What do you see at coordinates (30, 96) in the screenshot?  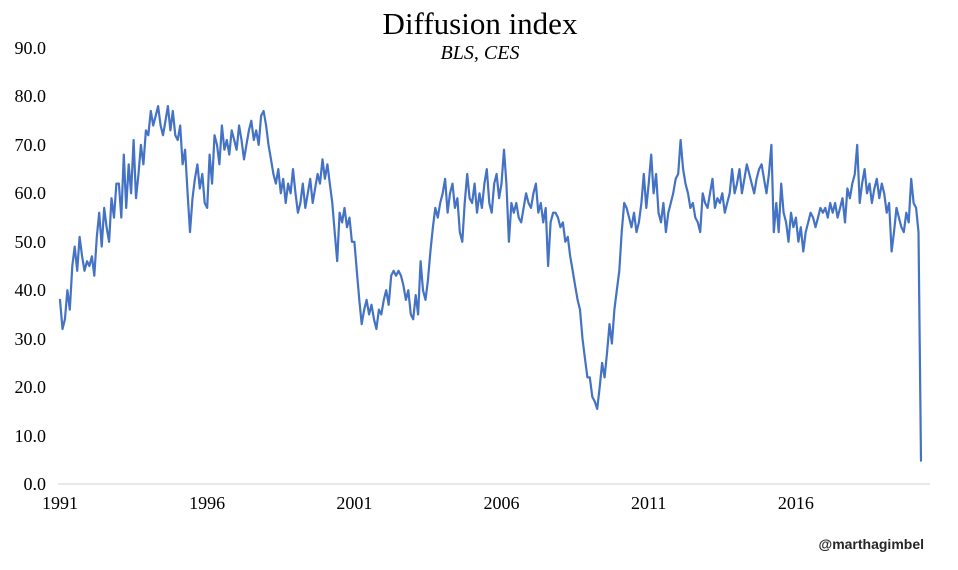 I see `y-axis-tick-label: 80.0` at bounding box center [30, 96].